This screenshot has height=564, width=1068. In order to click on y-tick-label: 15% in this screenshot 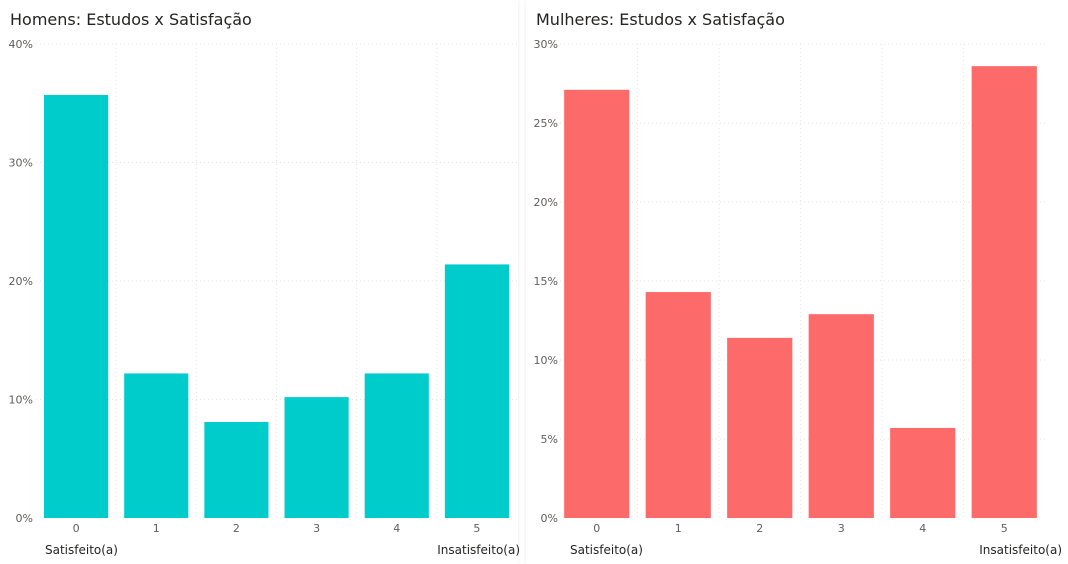, I will do `click(546, 281)`.